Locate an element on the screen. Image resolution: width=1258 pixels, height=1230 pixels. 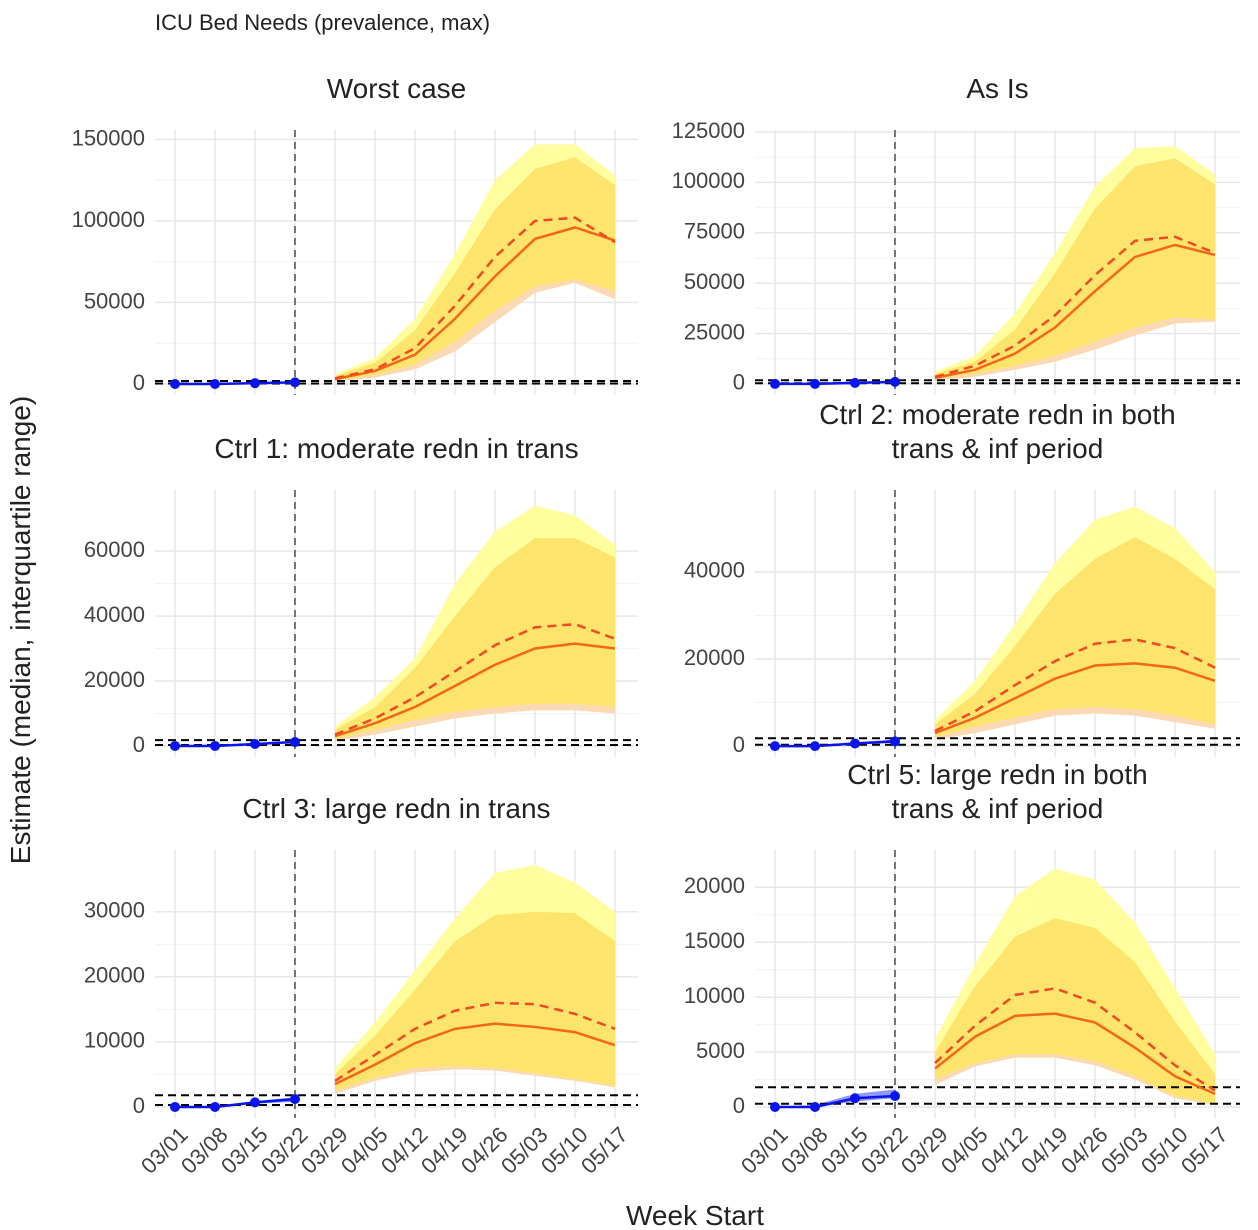
panel-title: Ctrl 1: moderate redn in trans is located at coordinates (396, 448).